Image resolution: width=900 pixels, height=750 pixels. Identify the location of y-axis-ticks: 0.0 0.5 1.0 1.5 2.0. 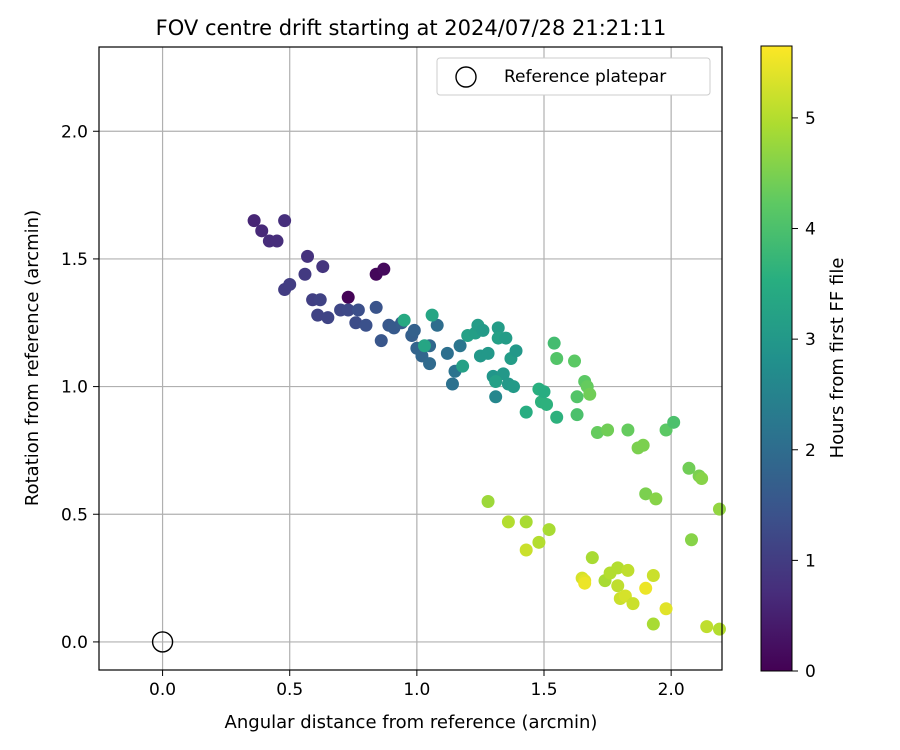
(80, 387).